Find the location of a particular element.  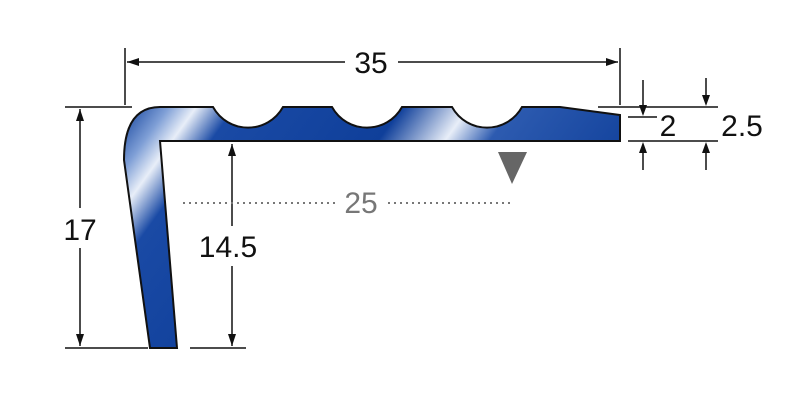

inner-height-label: 14.5 is located at coordinates (228, 247).